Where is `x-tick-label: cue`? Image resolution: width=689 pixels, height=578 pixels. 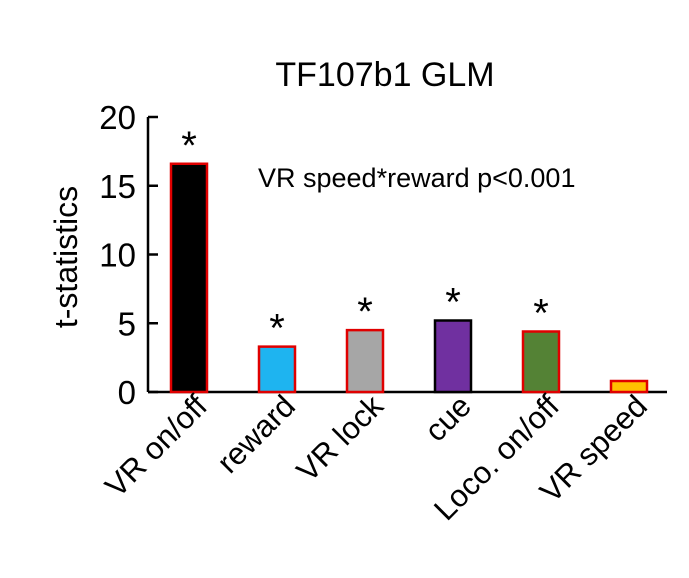 x-tick-label: cue is located at coordinates (448, 418).